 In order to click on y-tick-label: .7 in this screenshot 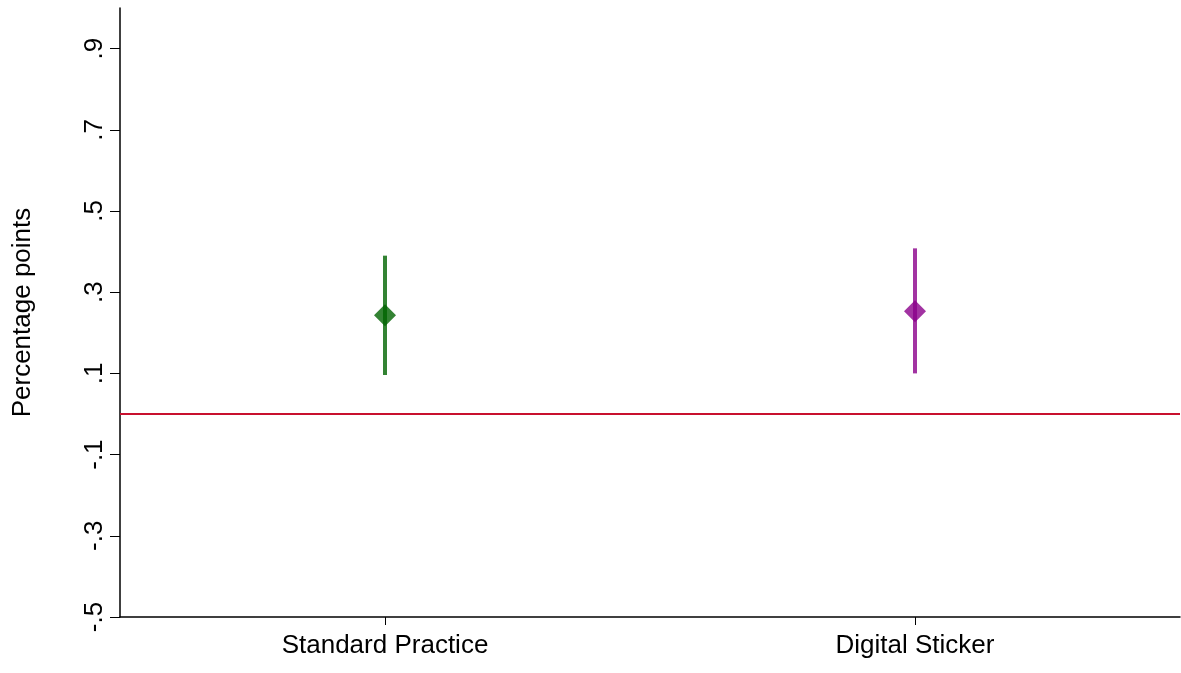, I will do `click(93, 129)`.